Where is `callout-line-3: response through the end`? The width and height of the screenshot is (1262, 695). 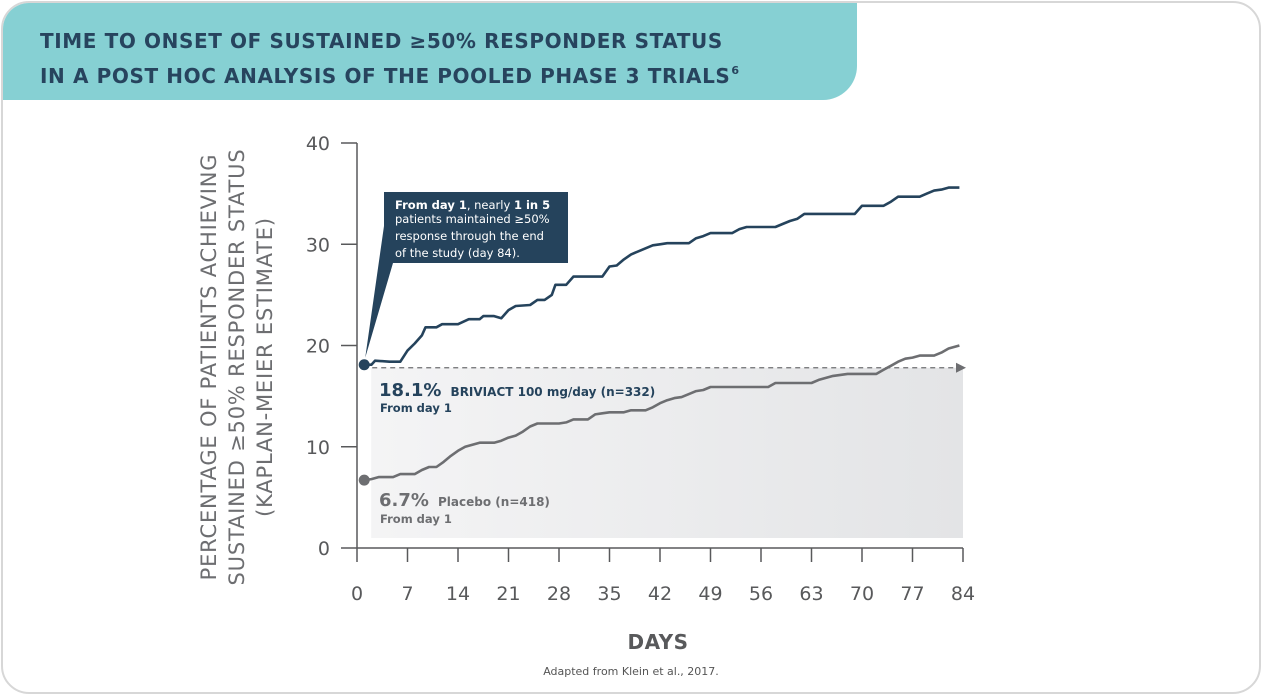 callout-line-3: response through the end is located at coordinates (469, 236).